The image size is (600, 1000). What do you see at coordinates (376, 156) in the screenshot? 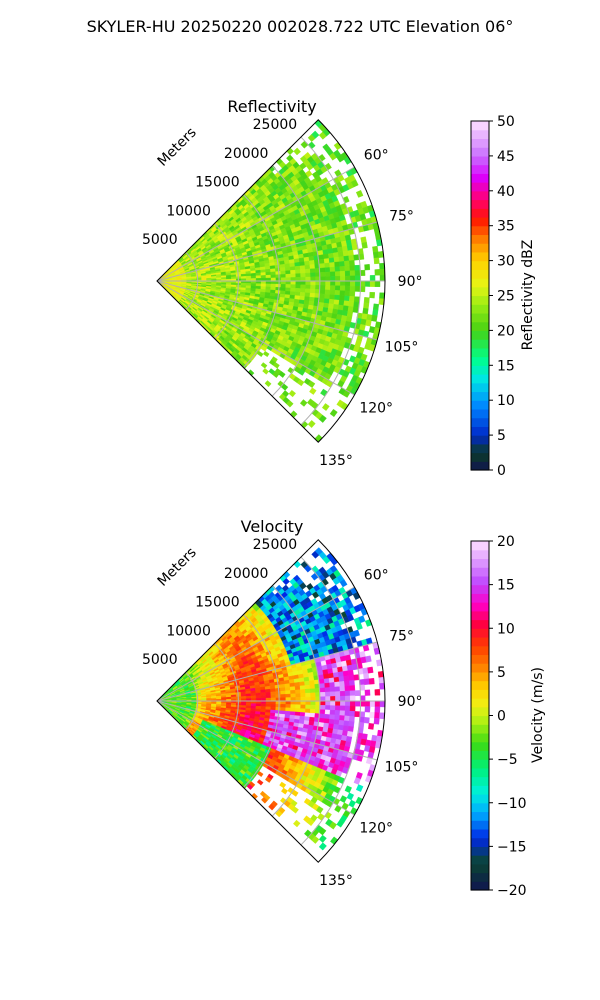
I see `azimuth-tick-label: 60°` at bounding box center [376, 156].